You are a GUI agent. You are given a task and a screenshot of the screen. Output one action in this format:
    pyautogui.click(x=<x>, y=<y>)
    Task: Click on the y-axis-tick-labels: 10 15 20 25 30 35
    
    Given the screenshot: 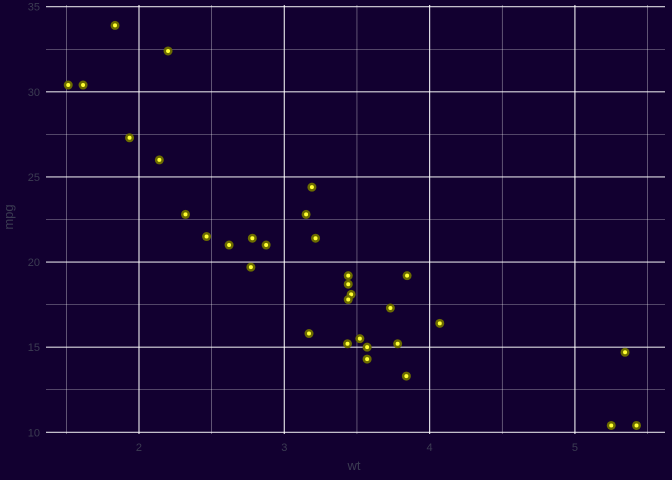 What is the action you would take?
    pyautogui.click(x=34, y=221)
    